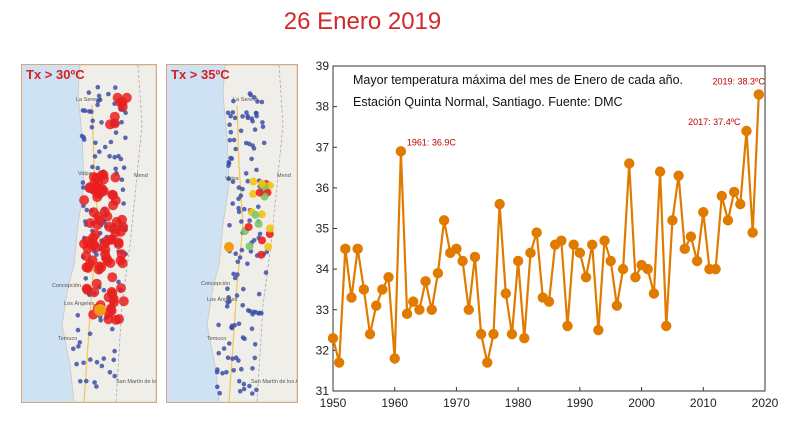 The height and width of the screenshot is (428, 800). Describe the element at coordinates (55, 74) in the screenshot. I see `map-label-tx-30: Tx > 30ºC` at that location.